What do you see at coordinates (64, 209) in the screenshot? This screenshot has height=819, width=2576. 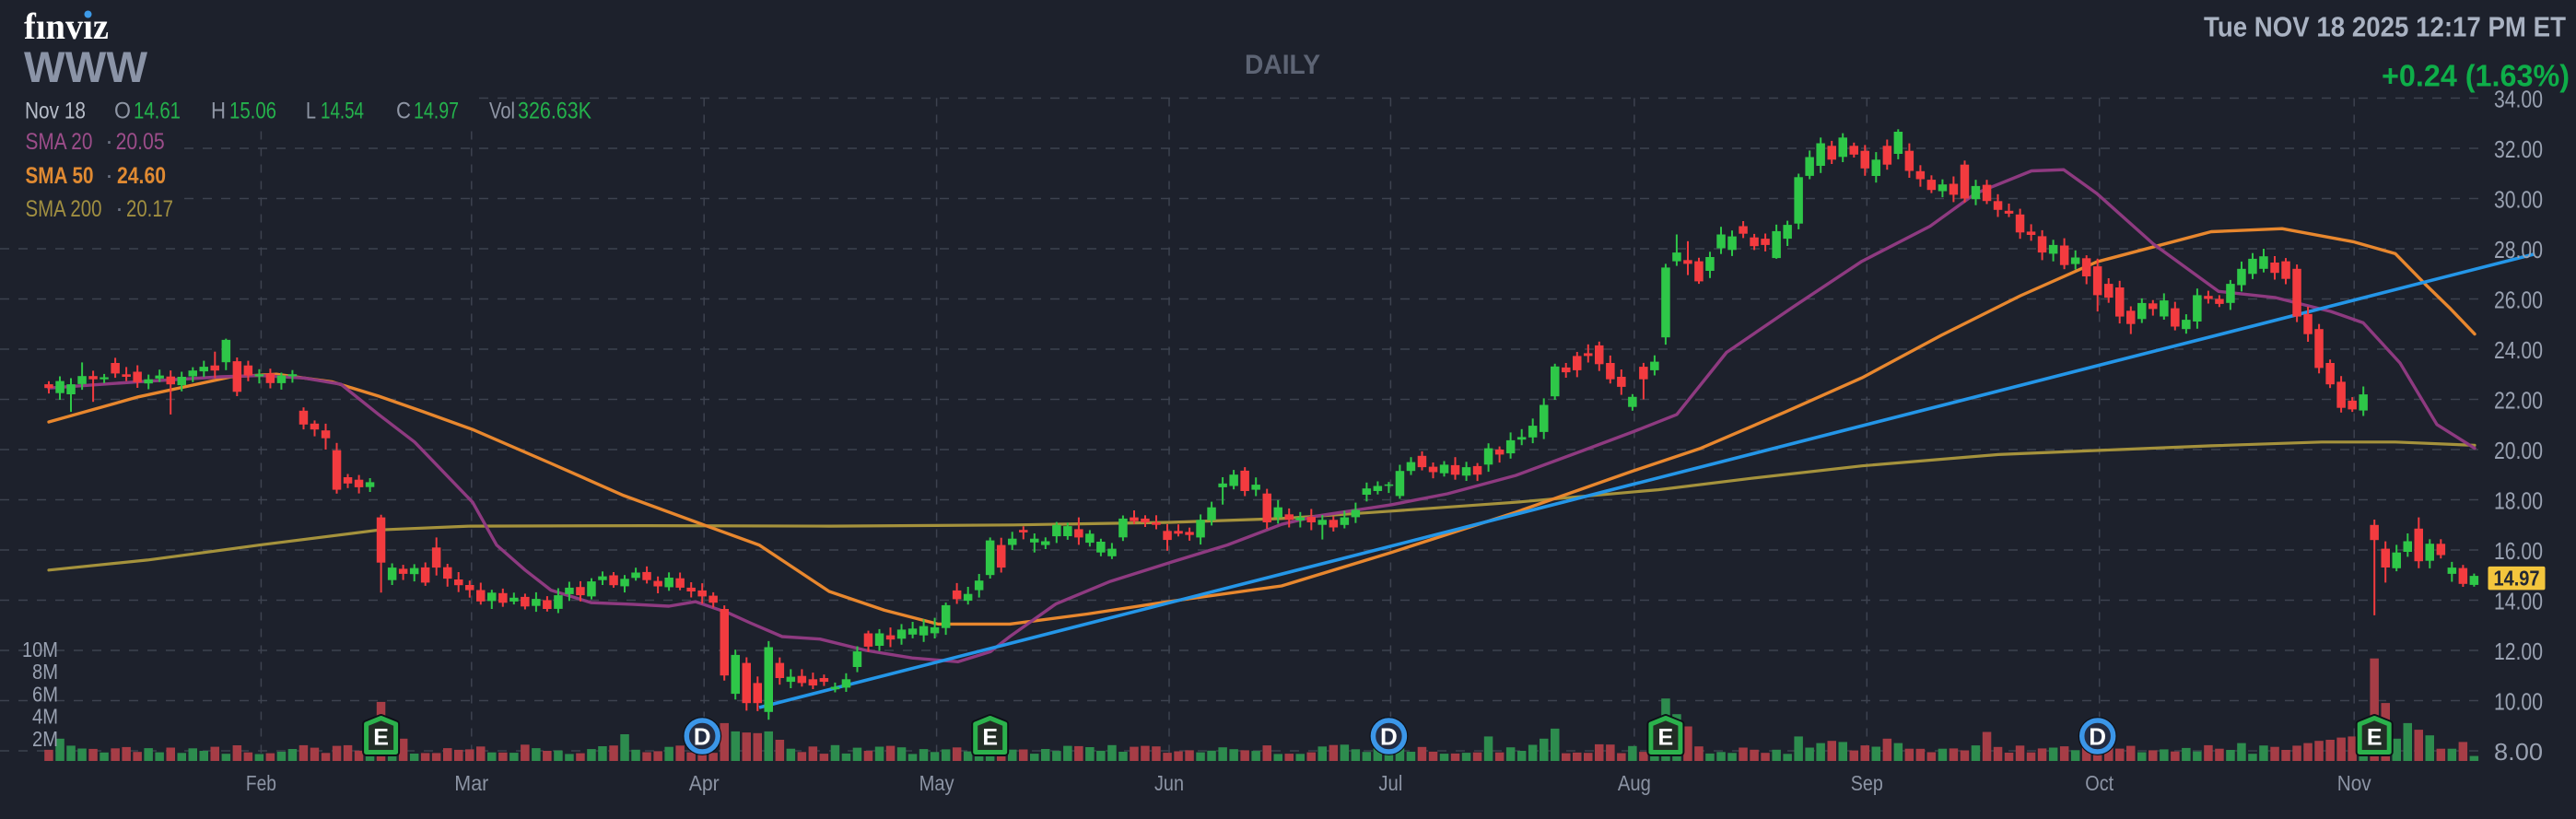 I see `svg-text: SMA 200` at bounding box center [64, 209].